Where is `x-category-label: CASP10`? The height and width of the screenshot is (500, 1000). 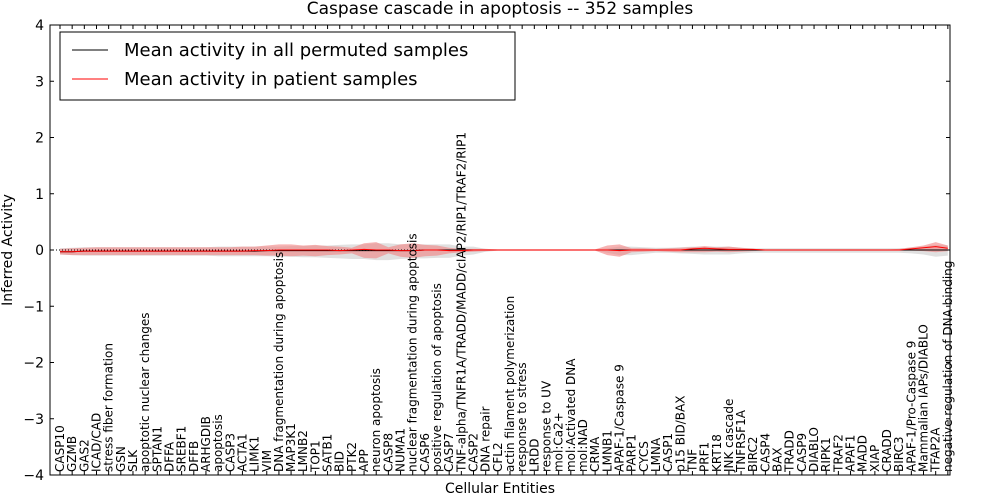
x-category-label: CASP10 is located at coordinates (60, 448).